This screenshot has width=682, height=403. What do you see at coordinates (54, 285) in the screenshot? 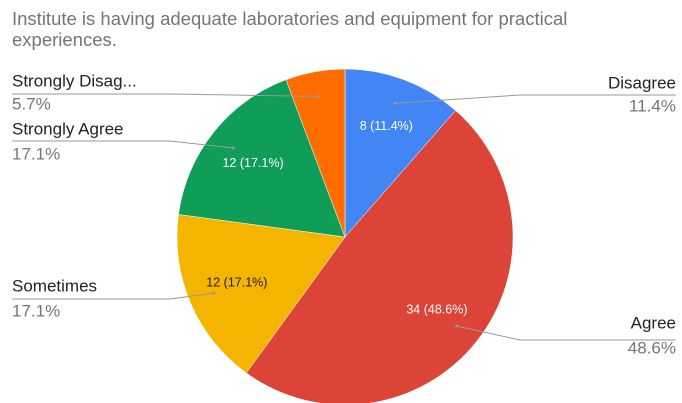
I see `legend-label: Sometimes` at bounding box center [54, 285].